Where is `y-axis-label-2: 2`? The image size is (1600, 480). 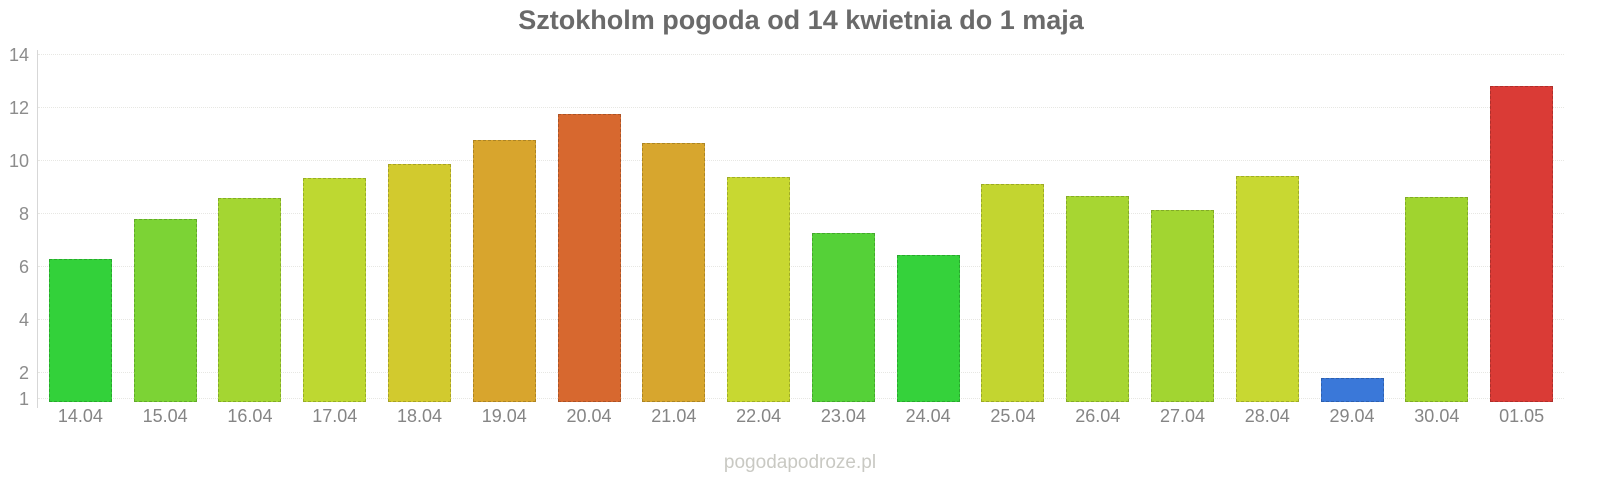 y-axis-label-2: 2 is located at coordinates (23, 372).